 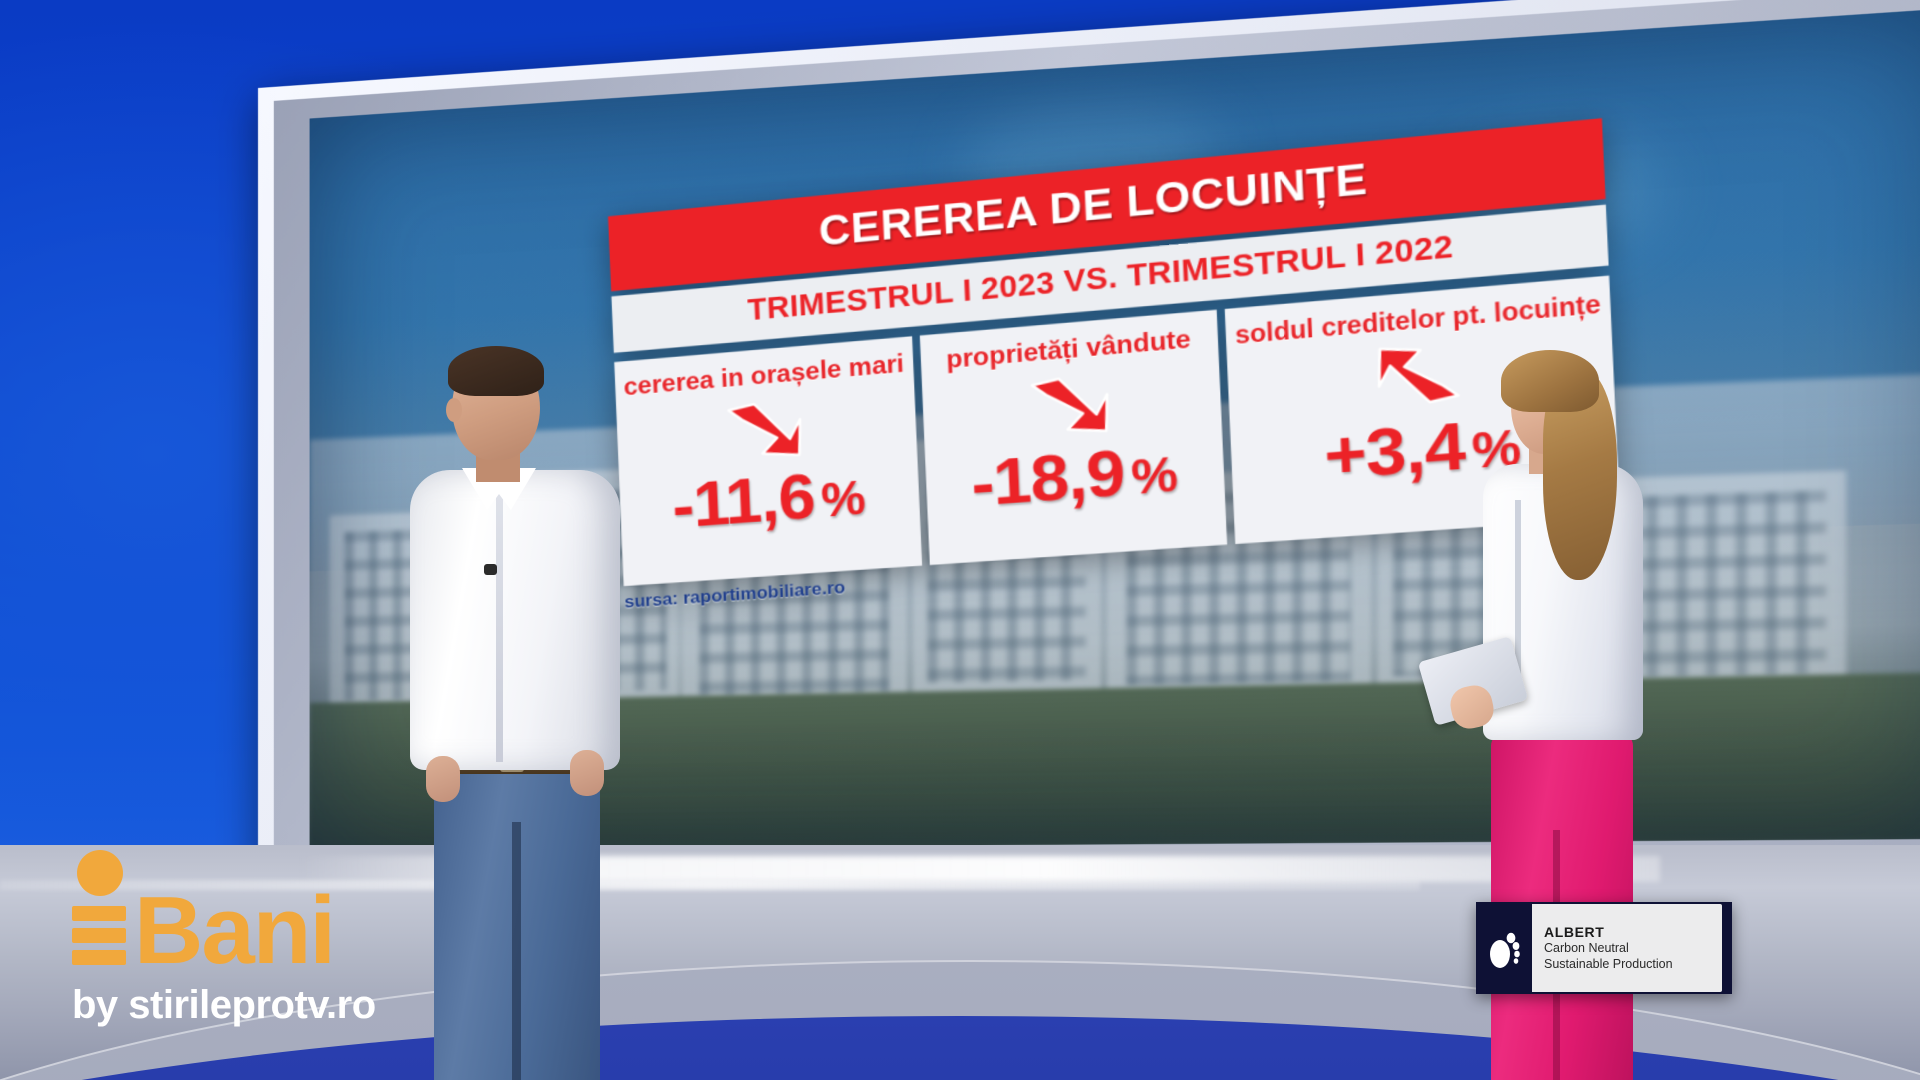 I want to click on sustainability-badge-title: ALBERT, so click(x=1574, y=931).